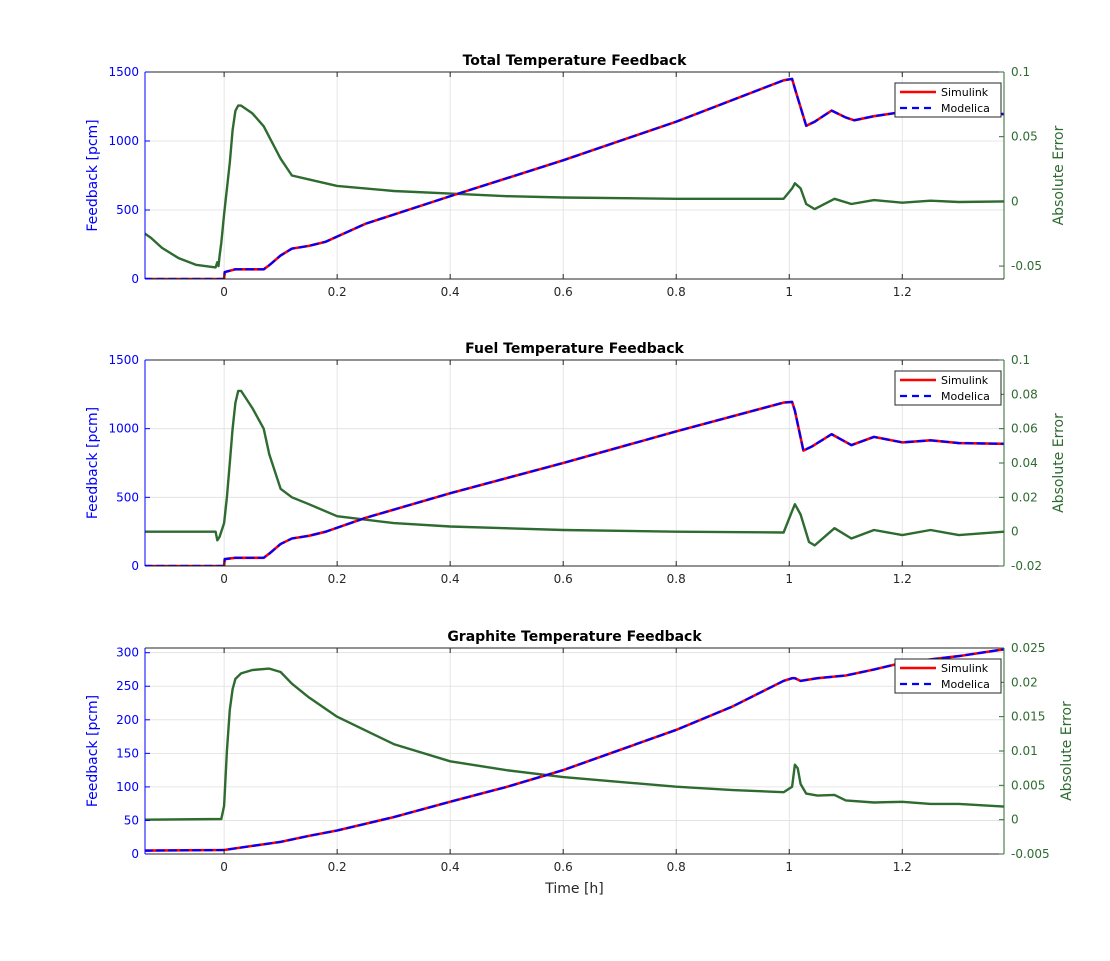 Image resolution: width=1110 pixels, height=961 pixels. Describe the element at coordinates (1026, 266) in the screenshot. I see `y-tick-label-right: -0.05` at that location.